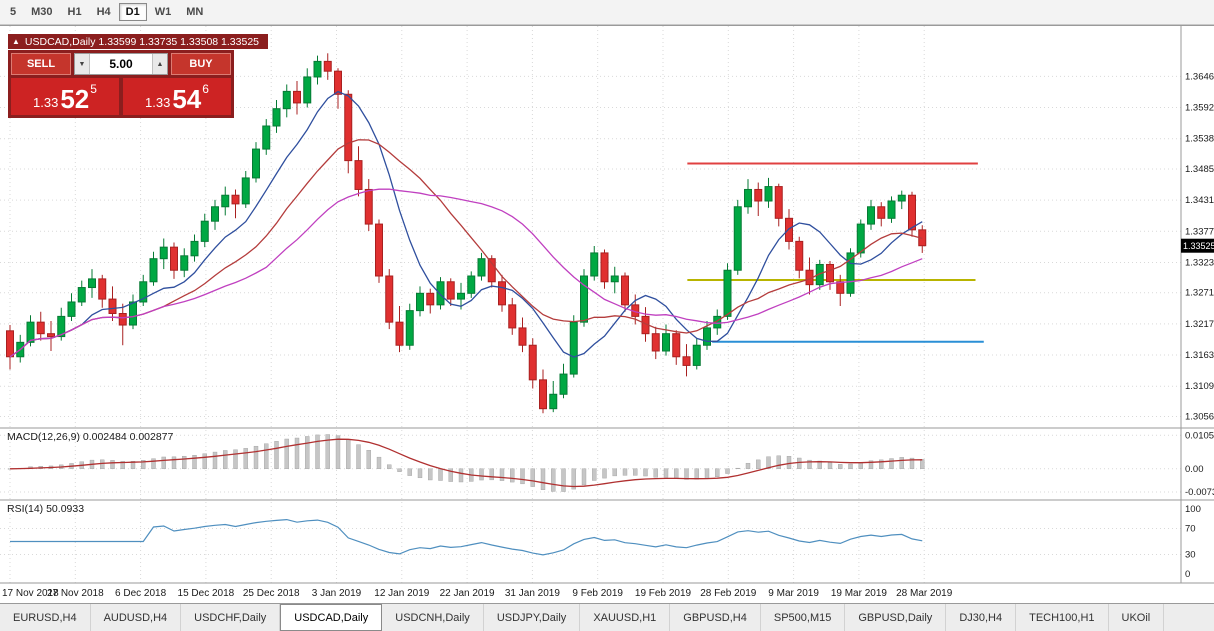 This screenshot has height=631, width=1214. I want to click on chart-tab-TECH100,H1: TECH100,H1, so click(1062, 617).